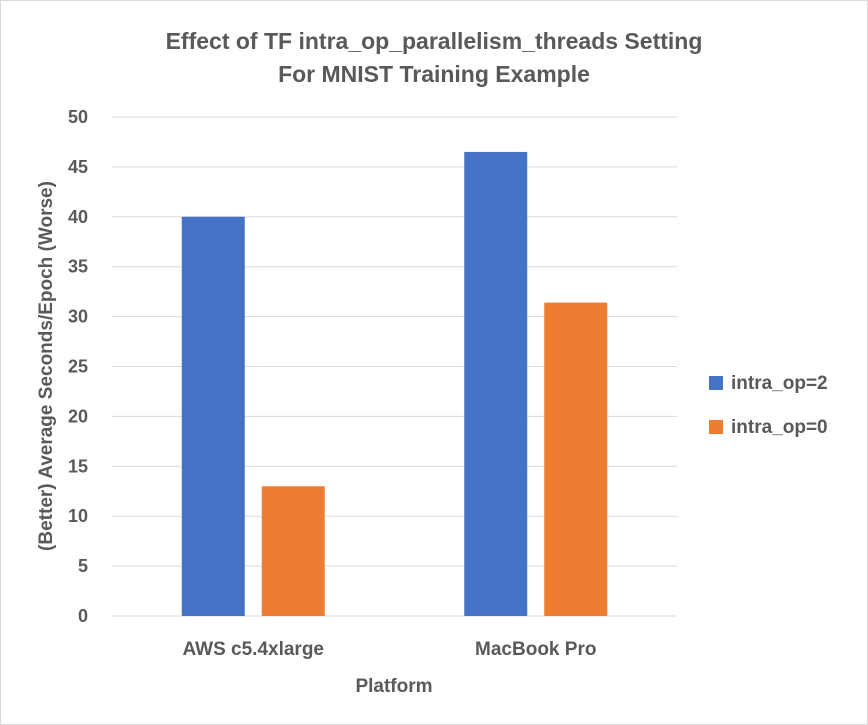 This screenshot has height=725, width=868. What do you see at coordinates (393, 686) in the screenshot?
I see `x-axis-label: Platform` at bounding box center [393, 686].